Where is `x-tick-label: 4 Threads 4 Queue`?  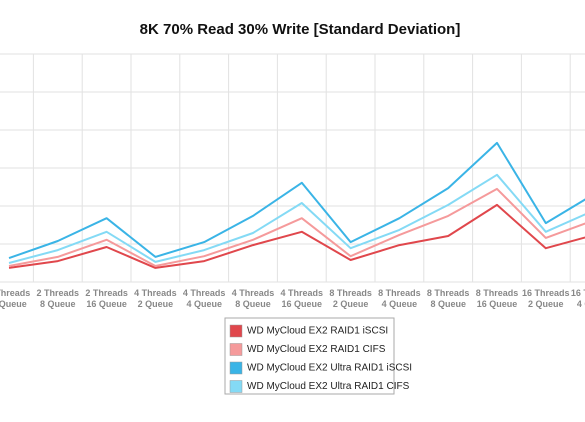
x-tick-label: 4 Threads 4 Queue is located at coordinates (204, 298).